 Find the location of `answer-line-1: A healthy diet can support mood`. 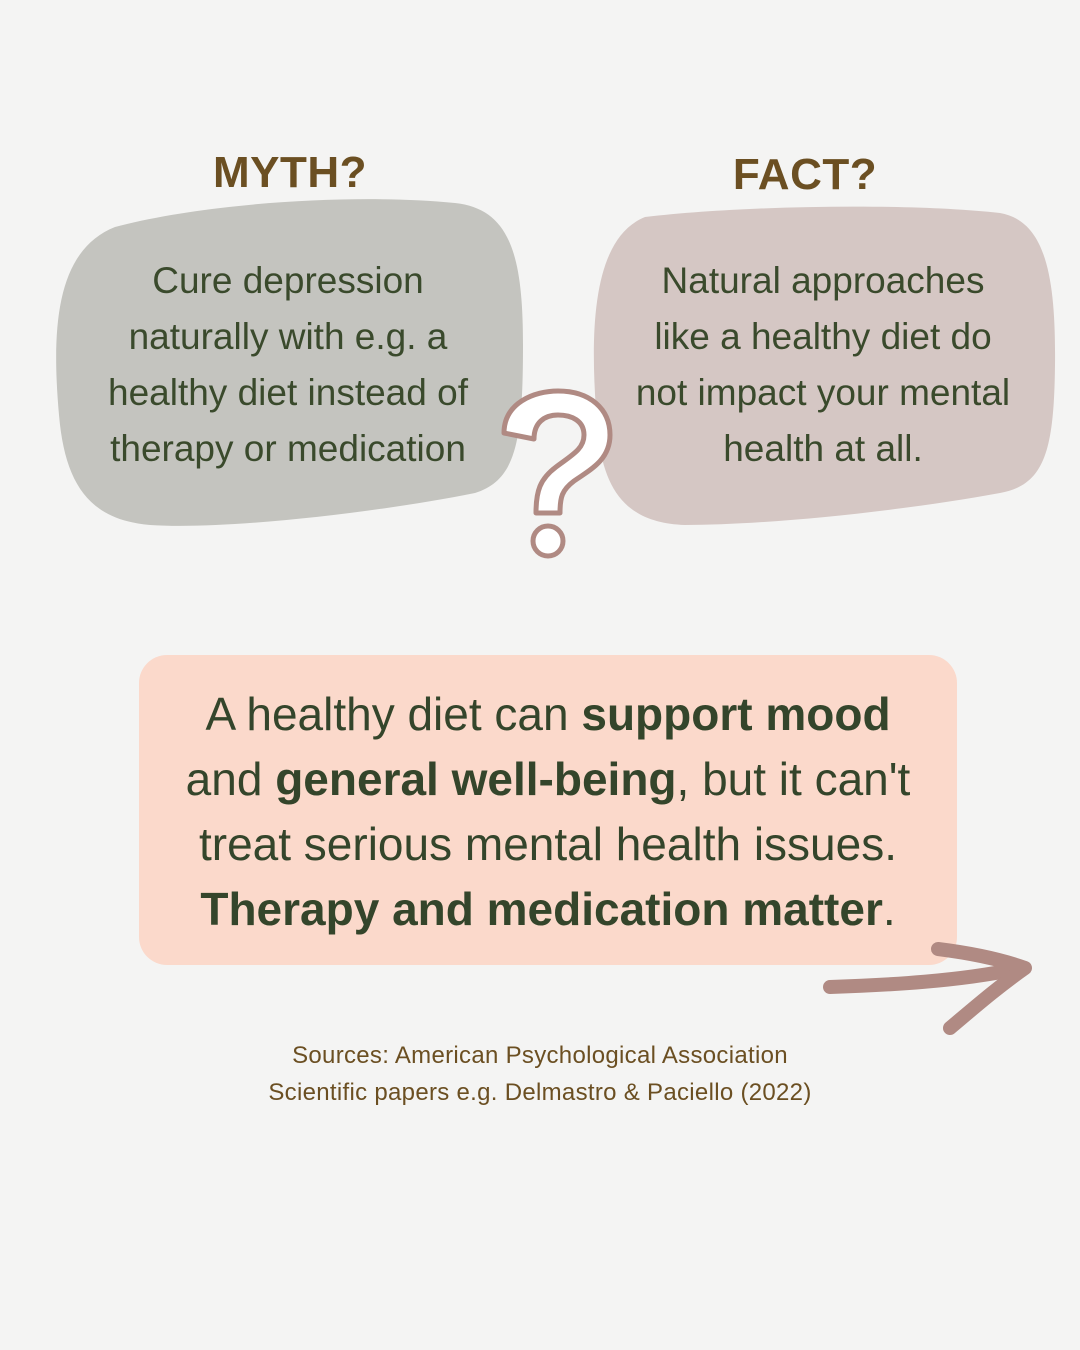

answer-line-1: A healthy diet can support mood is located at coordinates (548, 714).